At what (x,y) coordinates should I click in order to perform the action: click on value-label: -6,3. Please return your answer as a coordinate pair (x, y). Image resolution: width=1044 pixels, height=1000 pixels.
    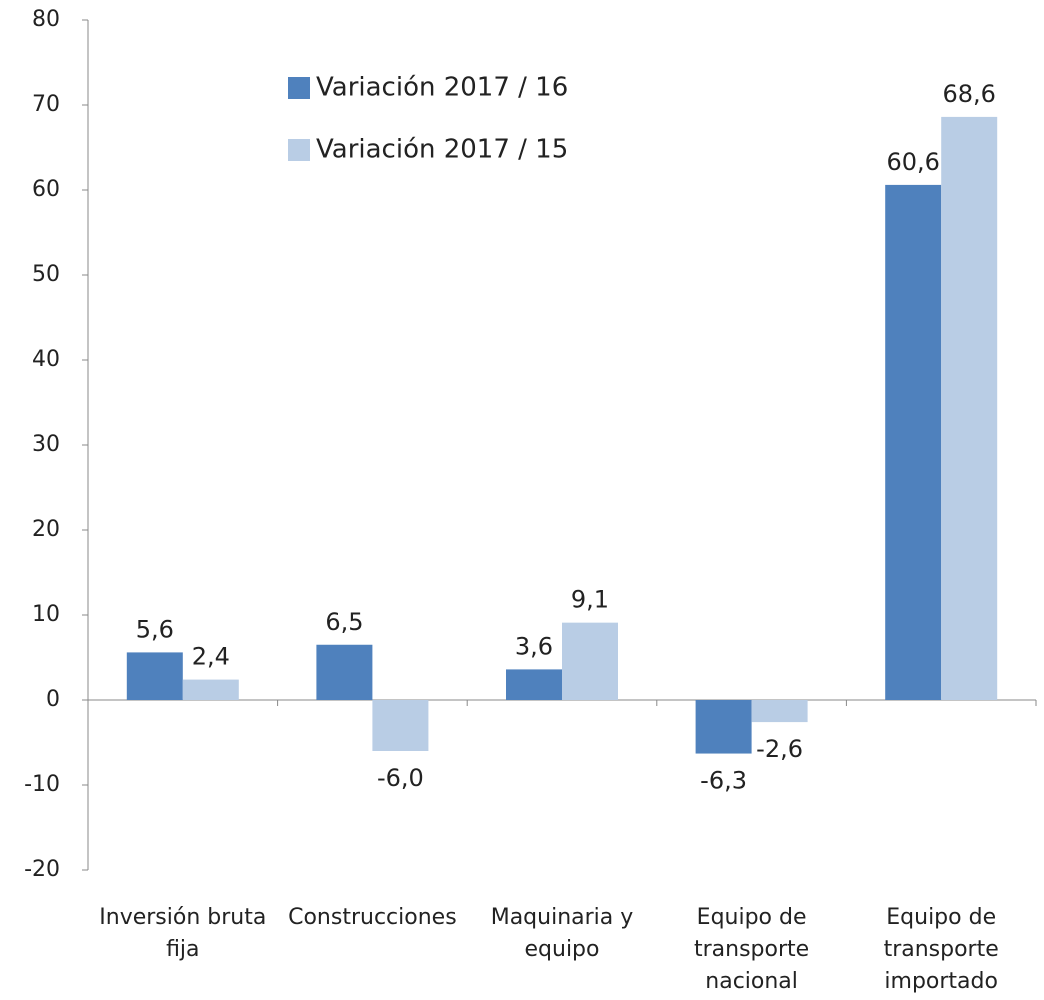
    Looking at the image, I should click on (723, 781).